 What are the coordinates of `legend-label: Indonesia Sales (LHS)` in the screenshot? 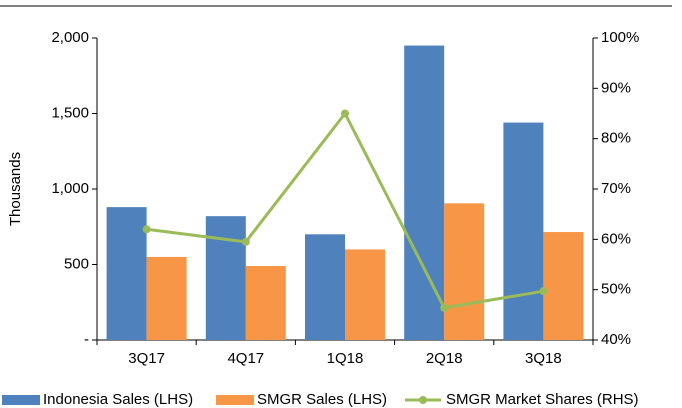 It's located at (118, 399).